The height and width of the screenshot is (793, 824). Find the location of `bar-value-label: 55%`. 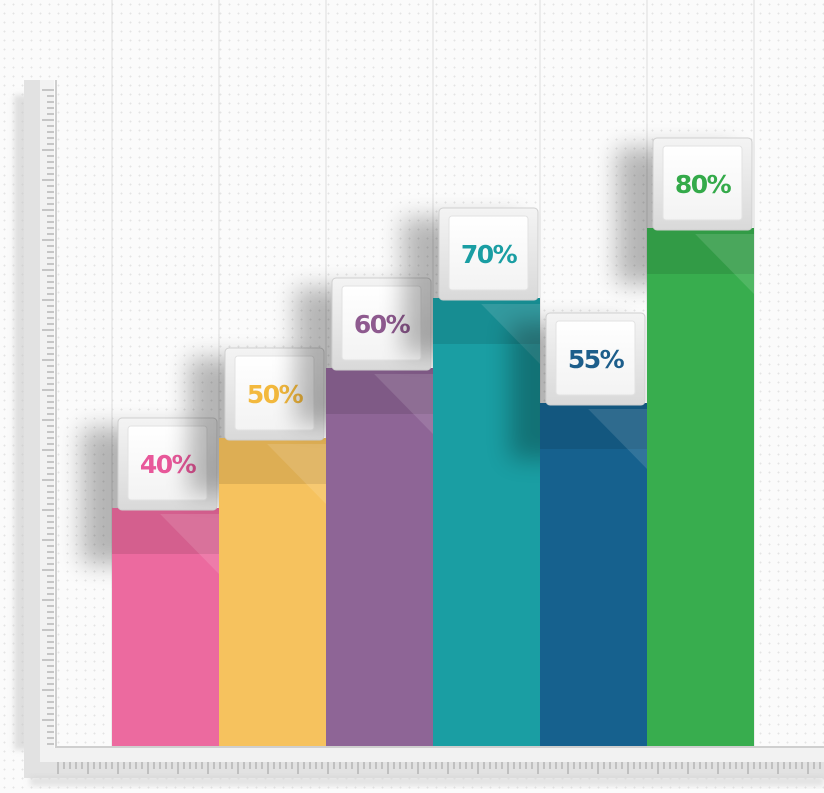

bar-value-label: 55% is located at coordinates (596, 359).